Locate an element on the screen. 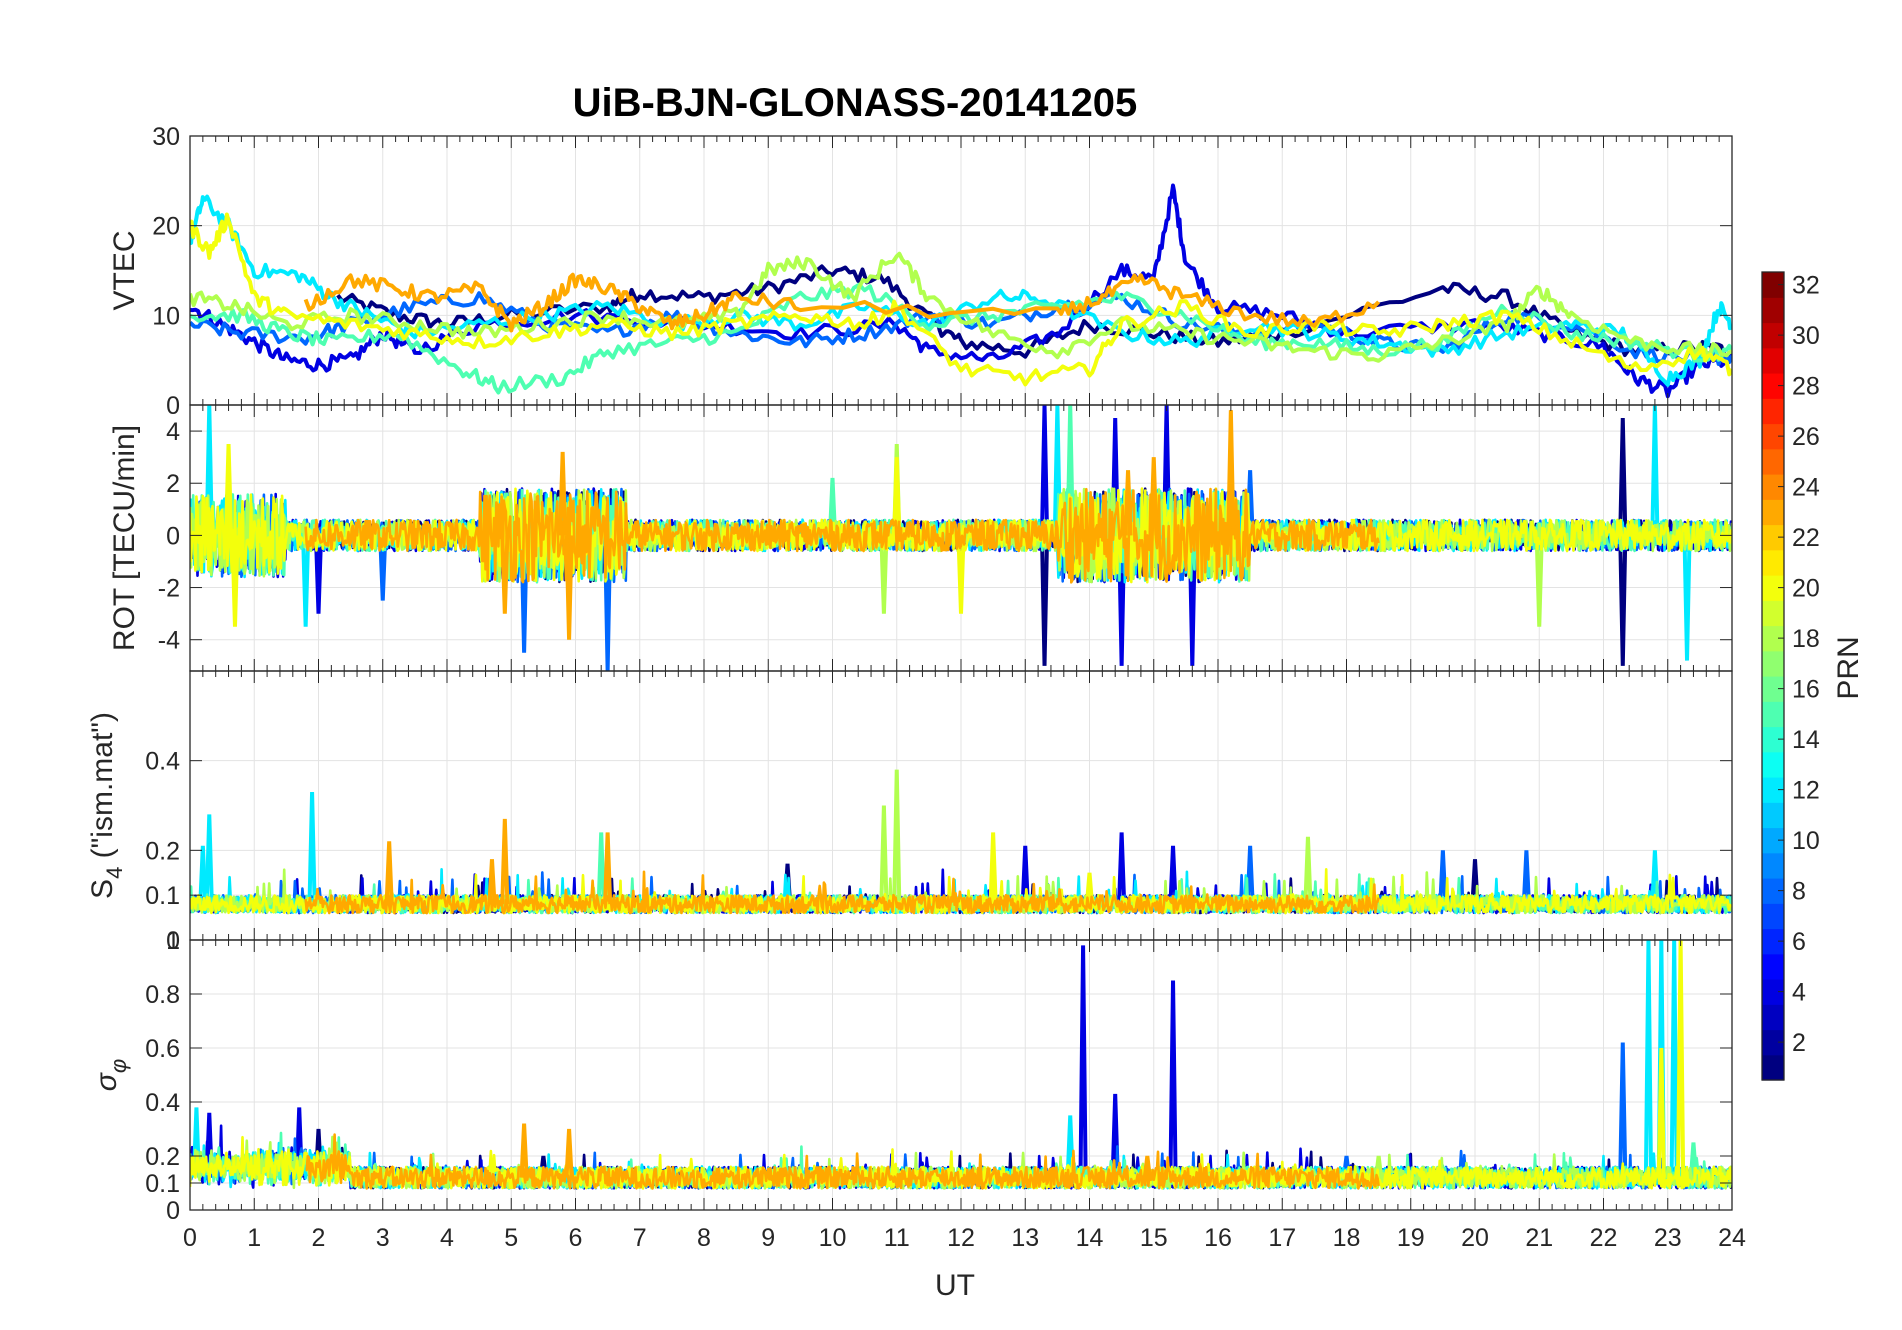 The image size is (1902, 1330). colorbar-frame is located at coordinates (1773, 676).